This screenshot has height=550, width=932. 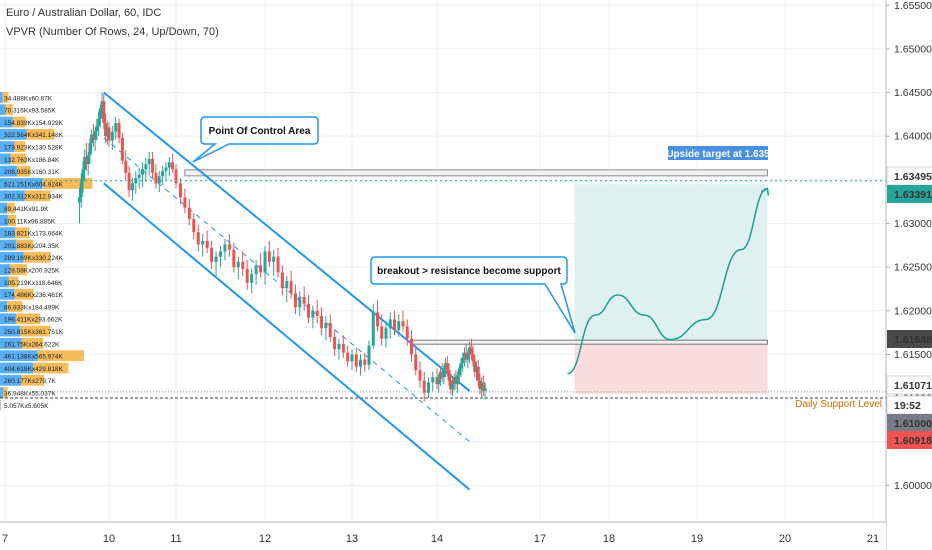 What do you see at coordinates (30, 394) in the screenshot?
I see `vp-label: 36.948Kx55.037K` at bounding box center [30, 394].